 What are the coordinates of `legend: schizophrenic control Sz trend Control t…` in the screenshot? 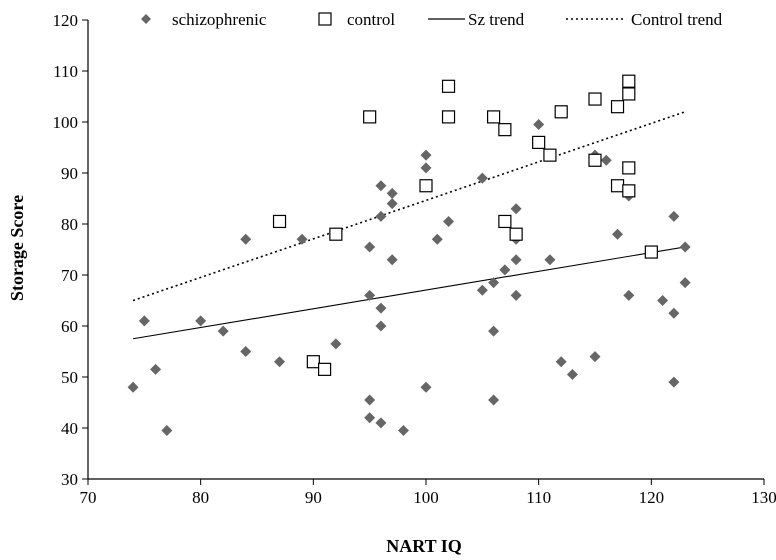 It's located at (432, 19).